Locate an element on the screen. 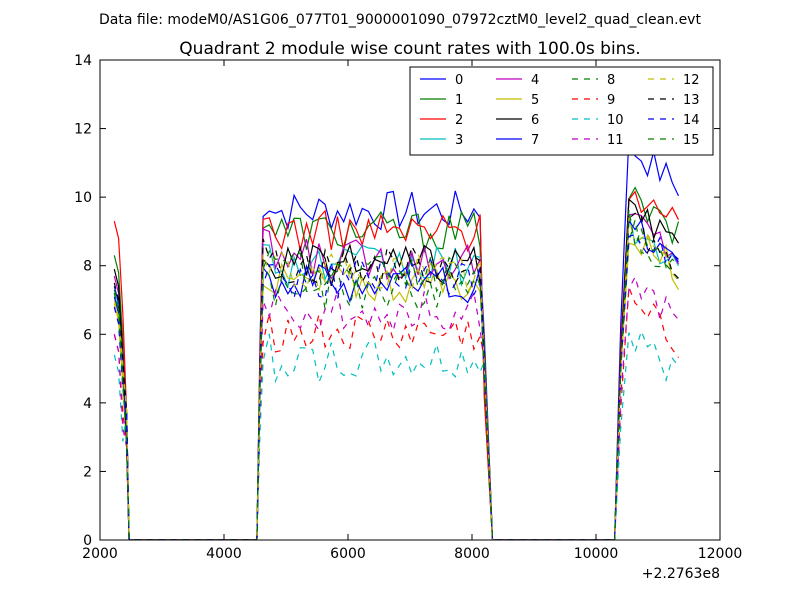 This screenshot has height=600, width=800. legend-label-10: 10 is located at coordinates (615, 120).